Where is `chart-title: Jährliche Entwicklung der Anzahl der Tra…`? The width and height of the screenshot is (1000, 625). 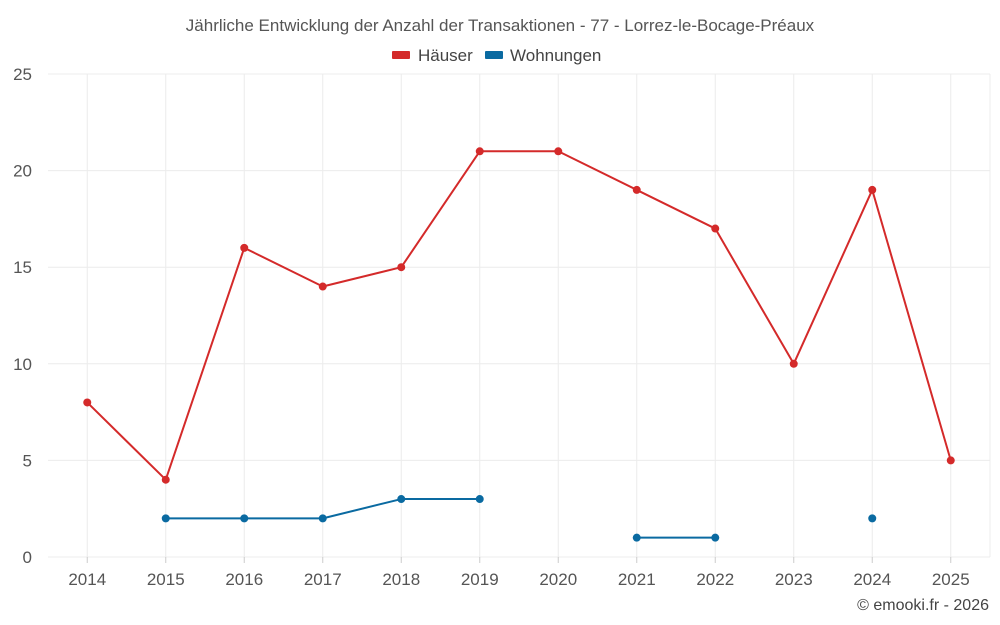
chart-title: Jährliche Entwicklung der Anzahl der Tra… is located at coordinates (500, 25).